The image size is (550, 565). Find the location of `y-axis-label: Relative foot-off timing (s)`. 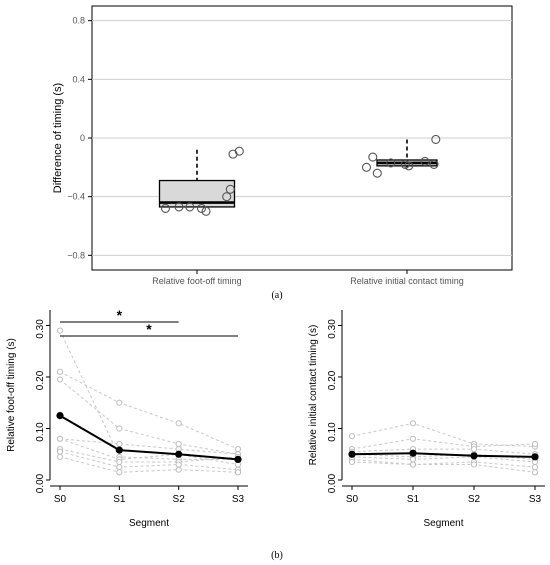

y-axis-label: Relative foot-off timing (s) is located at coordinates (11, 395).